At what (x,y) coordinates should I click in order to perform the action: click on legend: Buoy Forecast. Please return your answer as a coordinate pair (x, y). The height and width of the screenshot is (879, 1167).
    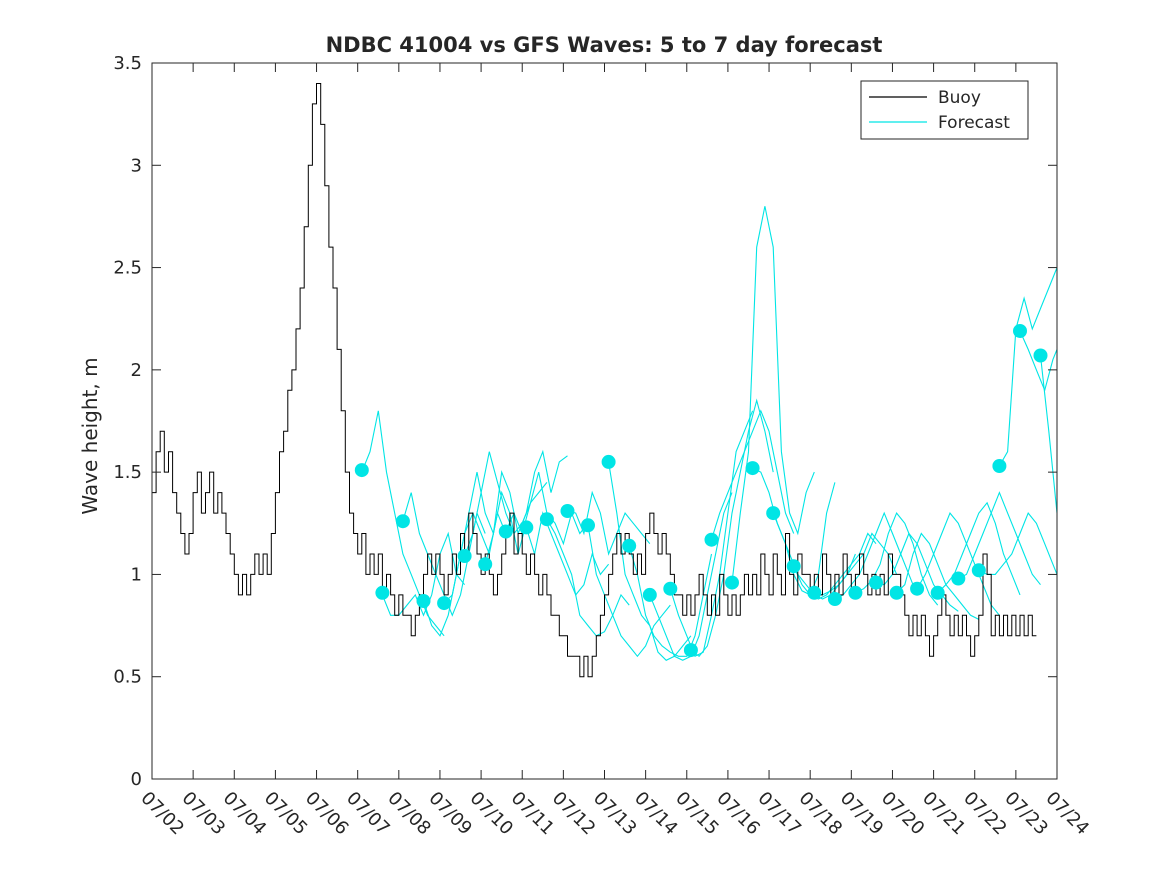
    Looking at the image, I should click on (944, 110).